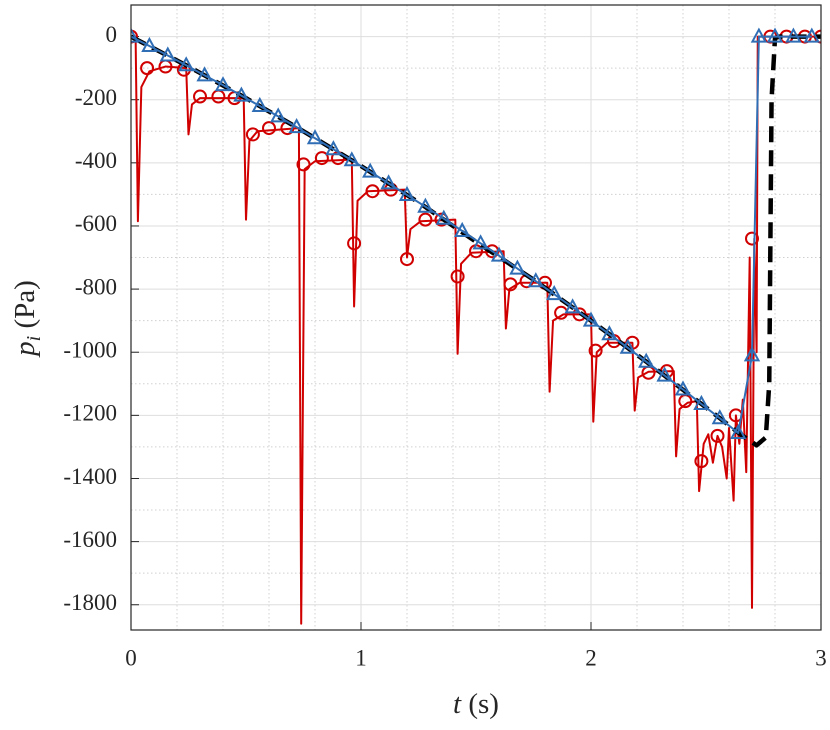  What do you see at coordinates (90, 476) in the screenshot?
I see `y-tick-label: -1400` at bounding box center [90, 476].